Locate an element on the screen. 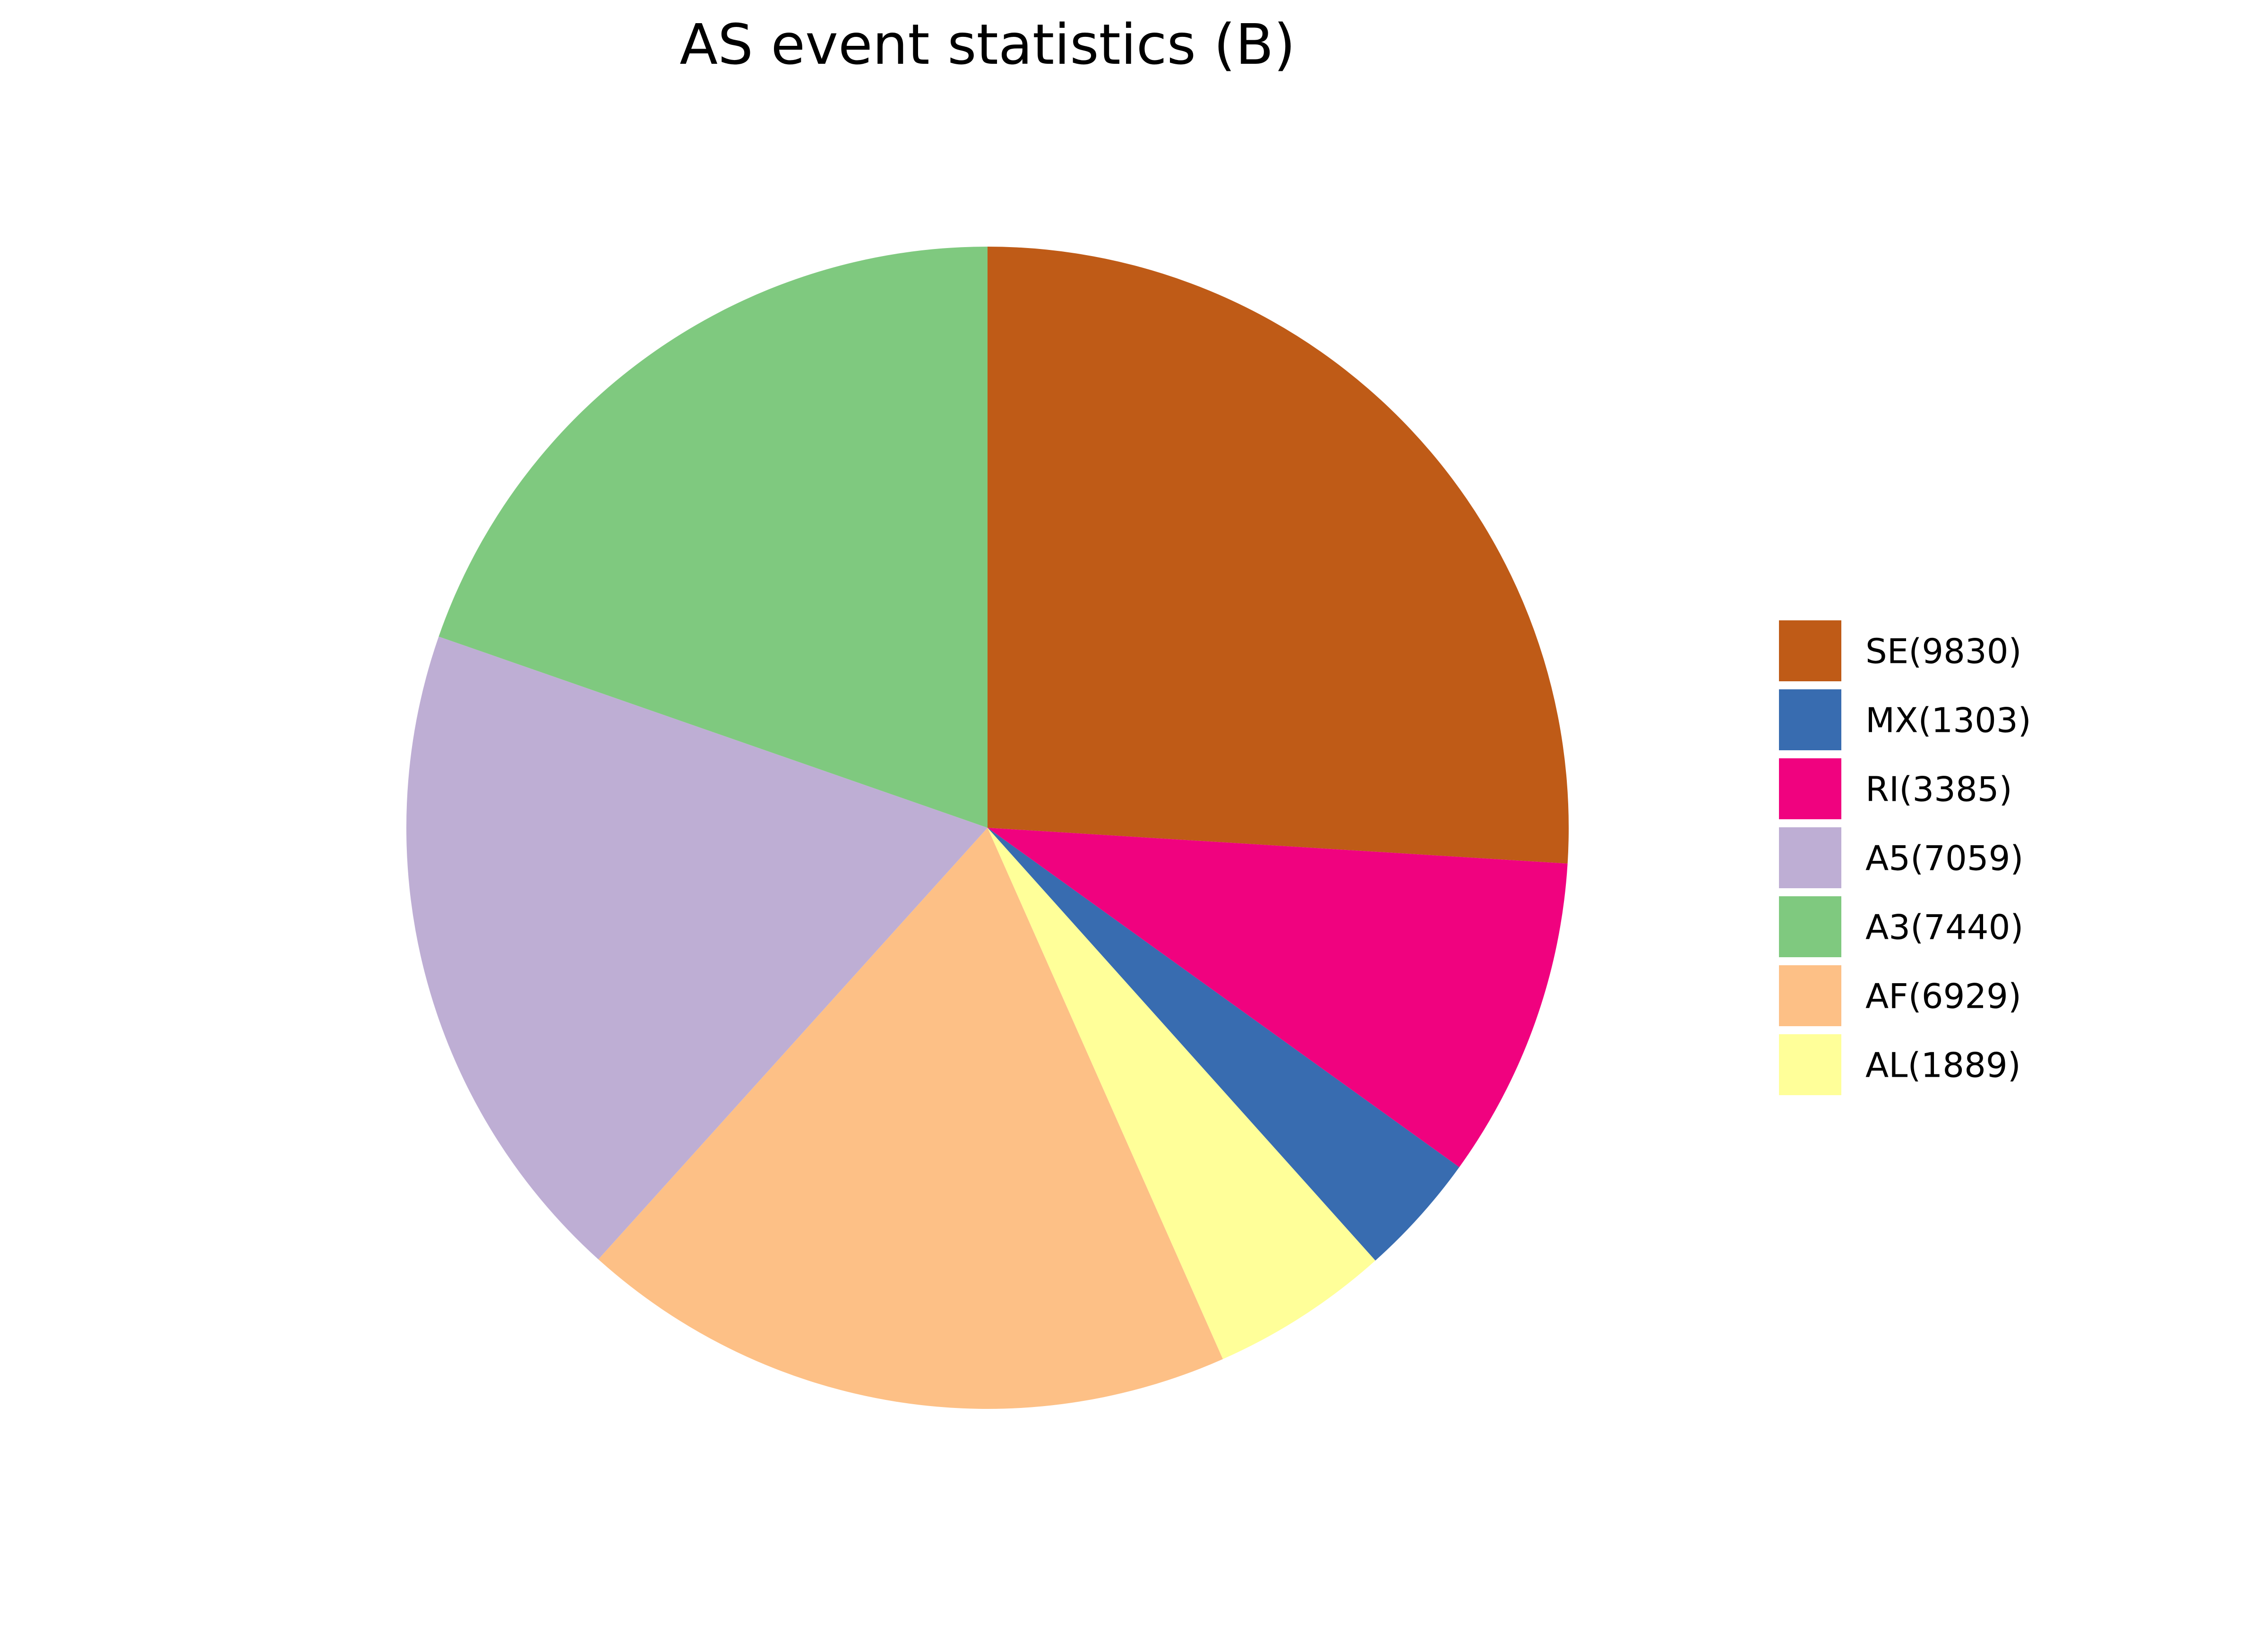 The image size is (2268, 1630). legend-swatch-mx is located at coordinates (1810, 720).